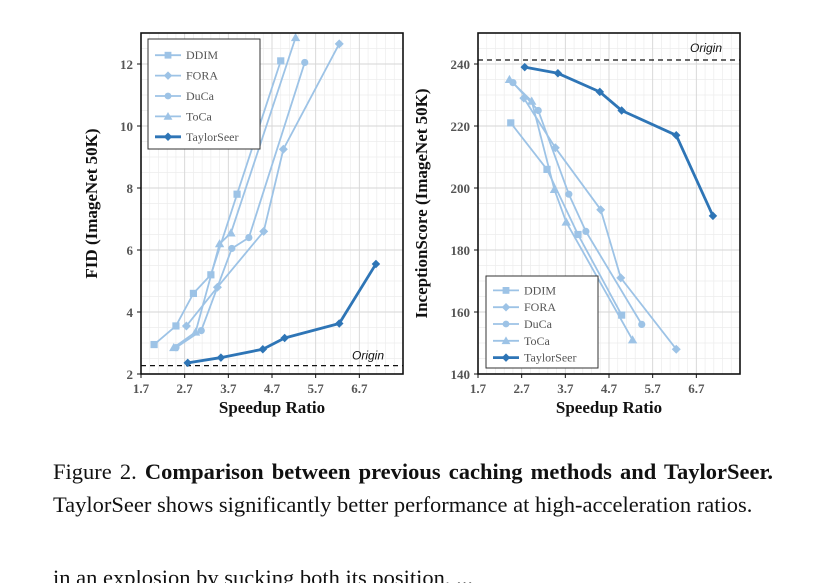  Describe the element at coordinates (130, 250) in the screenshot. I see `y-tick-label: 6` at that location.